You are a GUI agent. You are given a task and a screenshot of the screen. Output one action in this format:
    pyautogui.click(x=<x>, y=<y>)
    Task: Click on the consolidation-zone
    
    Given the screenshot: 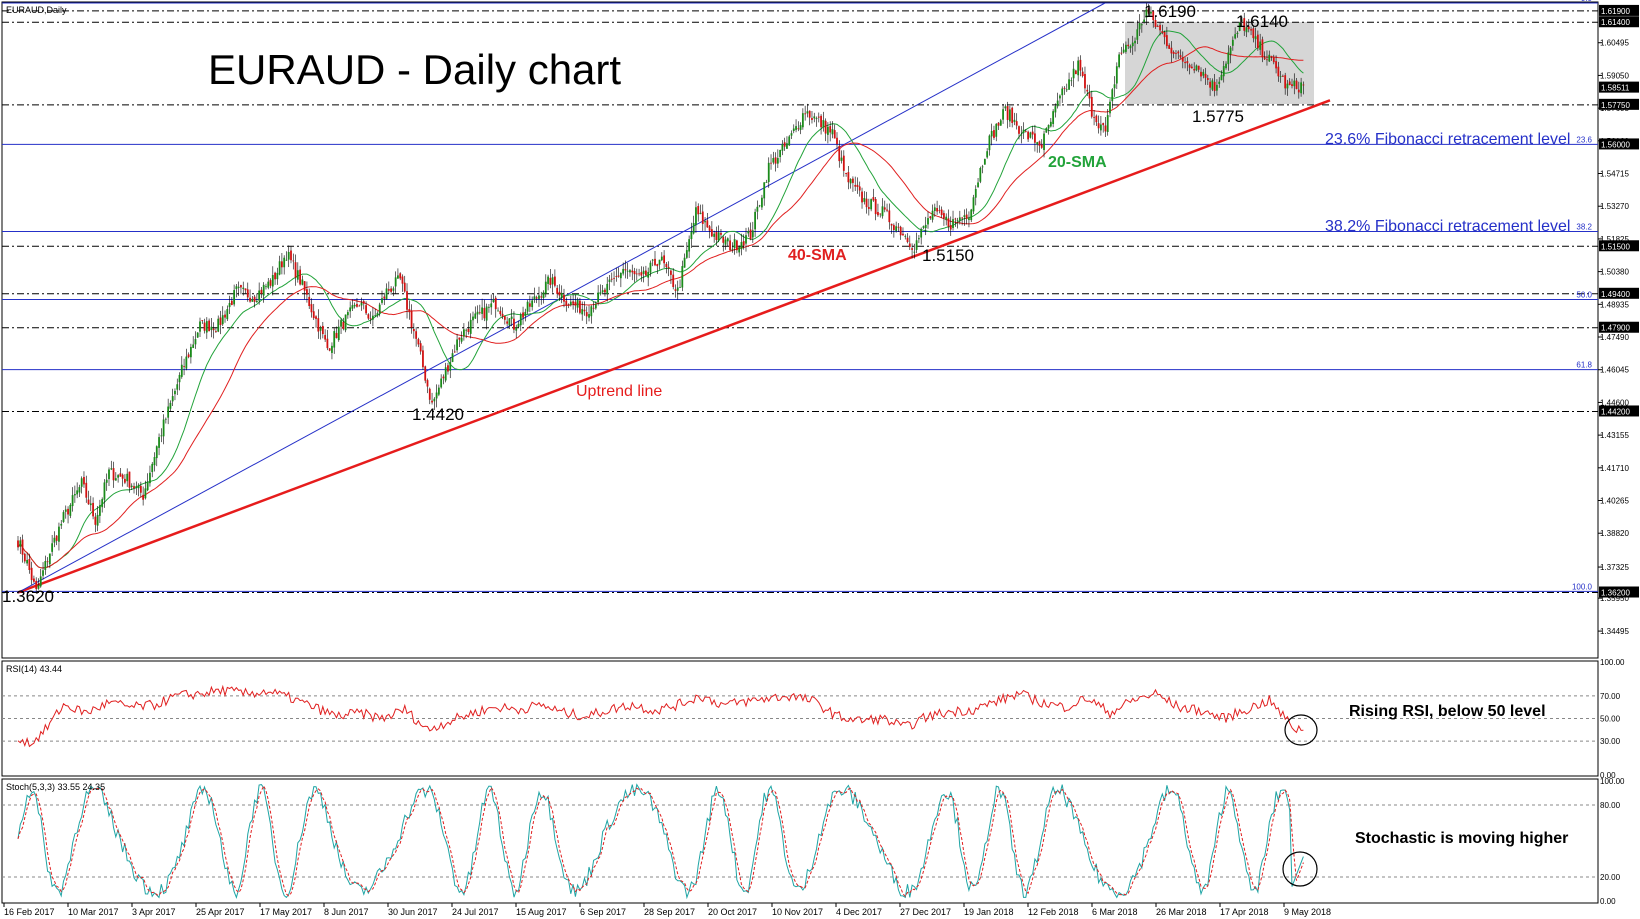 What is the action you would take?
    pyautogui.click(x=1219, y=63)
    